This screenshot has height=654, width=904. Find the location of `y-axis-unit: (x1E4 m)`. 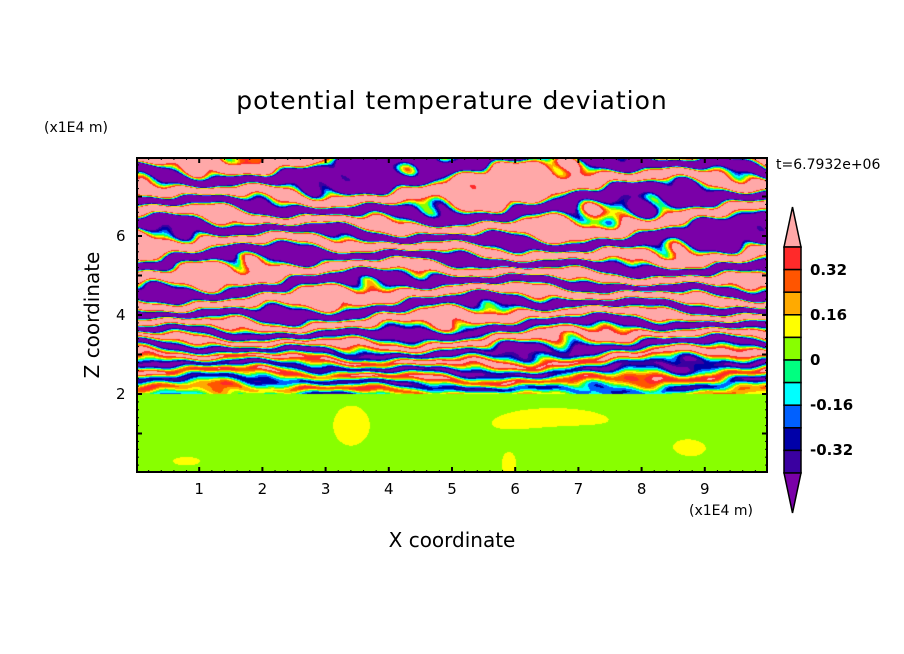

y-axis-unit: (x1E4 m) is located at coordinates (76, 128).